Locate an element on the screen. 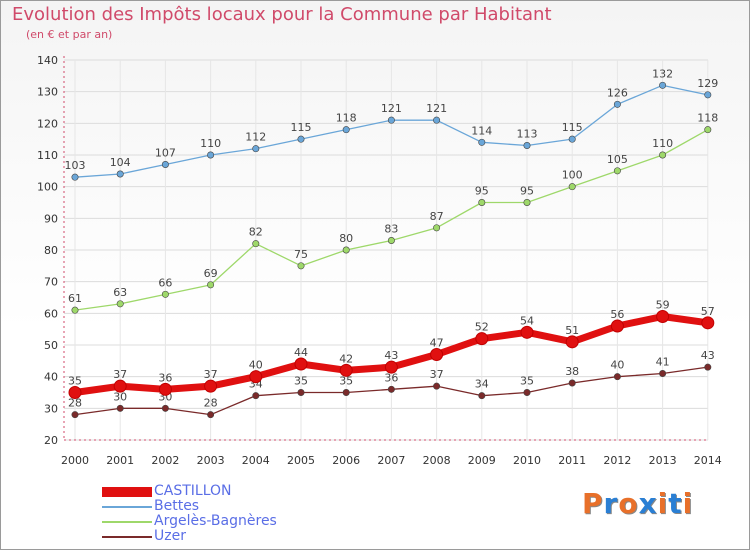  data-label: 75 is located at coordinates (301, 254).